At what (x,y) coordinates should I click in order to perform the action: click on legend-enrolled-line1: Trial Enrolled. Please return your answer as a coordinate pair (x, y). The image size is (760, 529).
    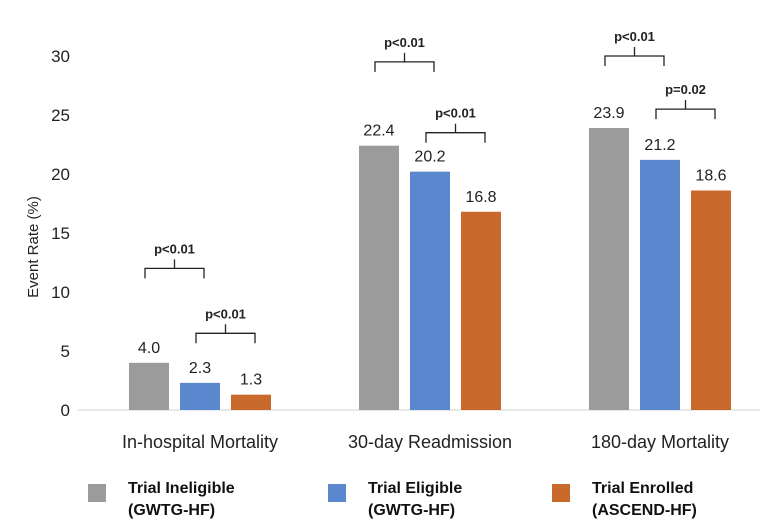
    Looking at the image, I should click on (643, 488).